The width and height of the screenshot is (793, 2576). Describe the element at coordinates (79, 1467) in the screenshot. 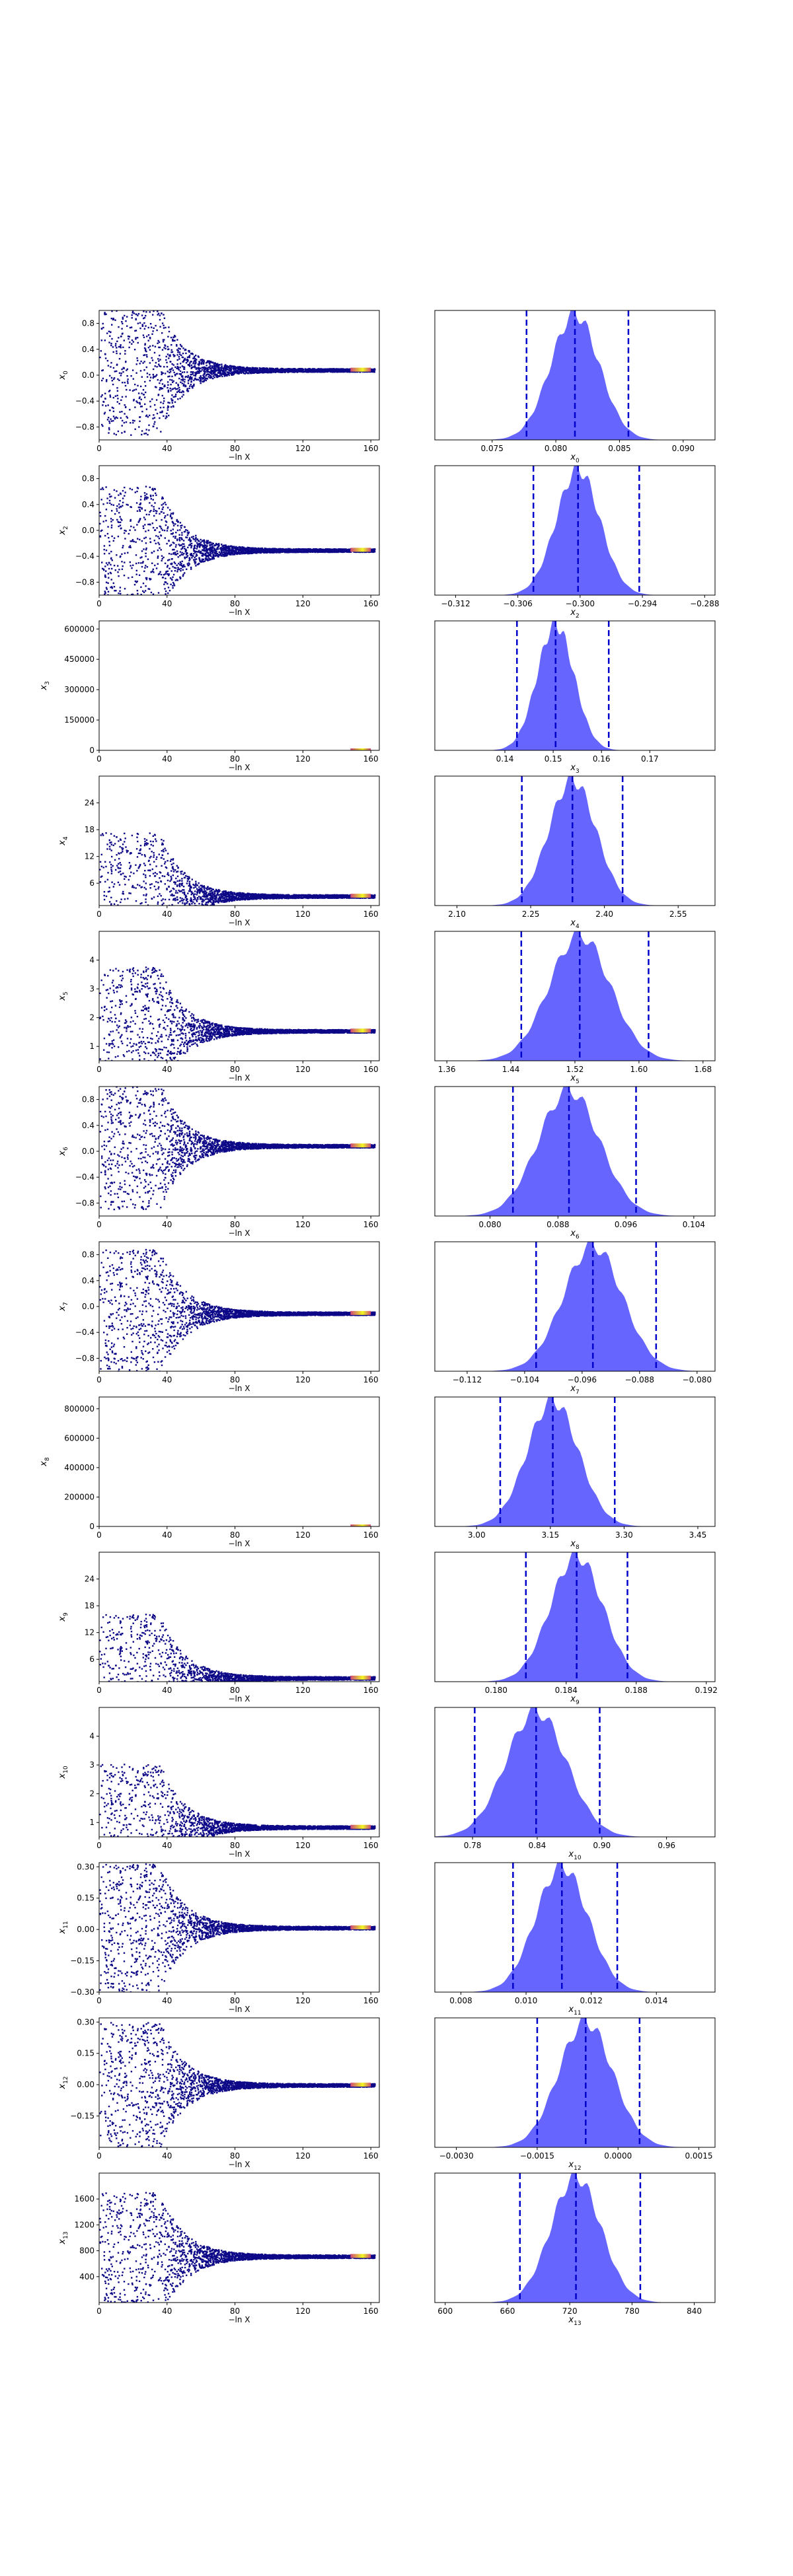

I see `trace-ytick-label: 400000` at that location.